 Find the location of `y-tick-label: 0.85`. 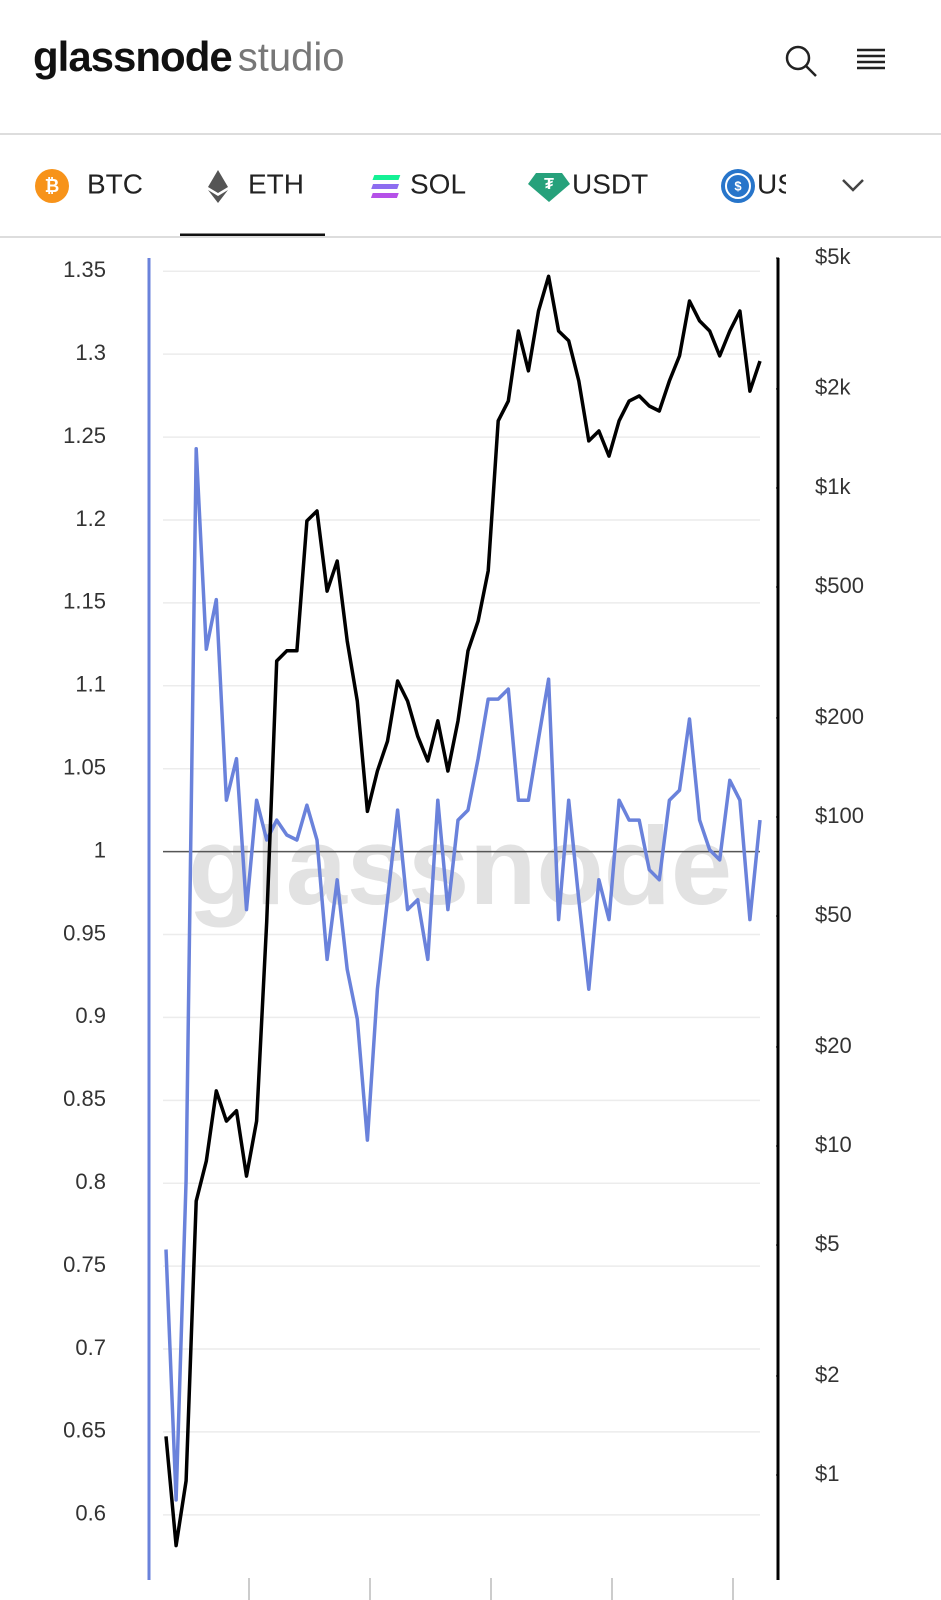

y-tick-label: 0.85 is located at coordinates (84, 1098).